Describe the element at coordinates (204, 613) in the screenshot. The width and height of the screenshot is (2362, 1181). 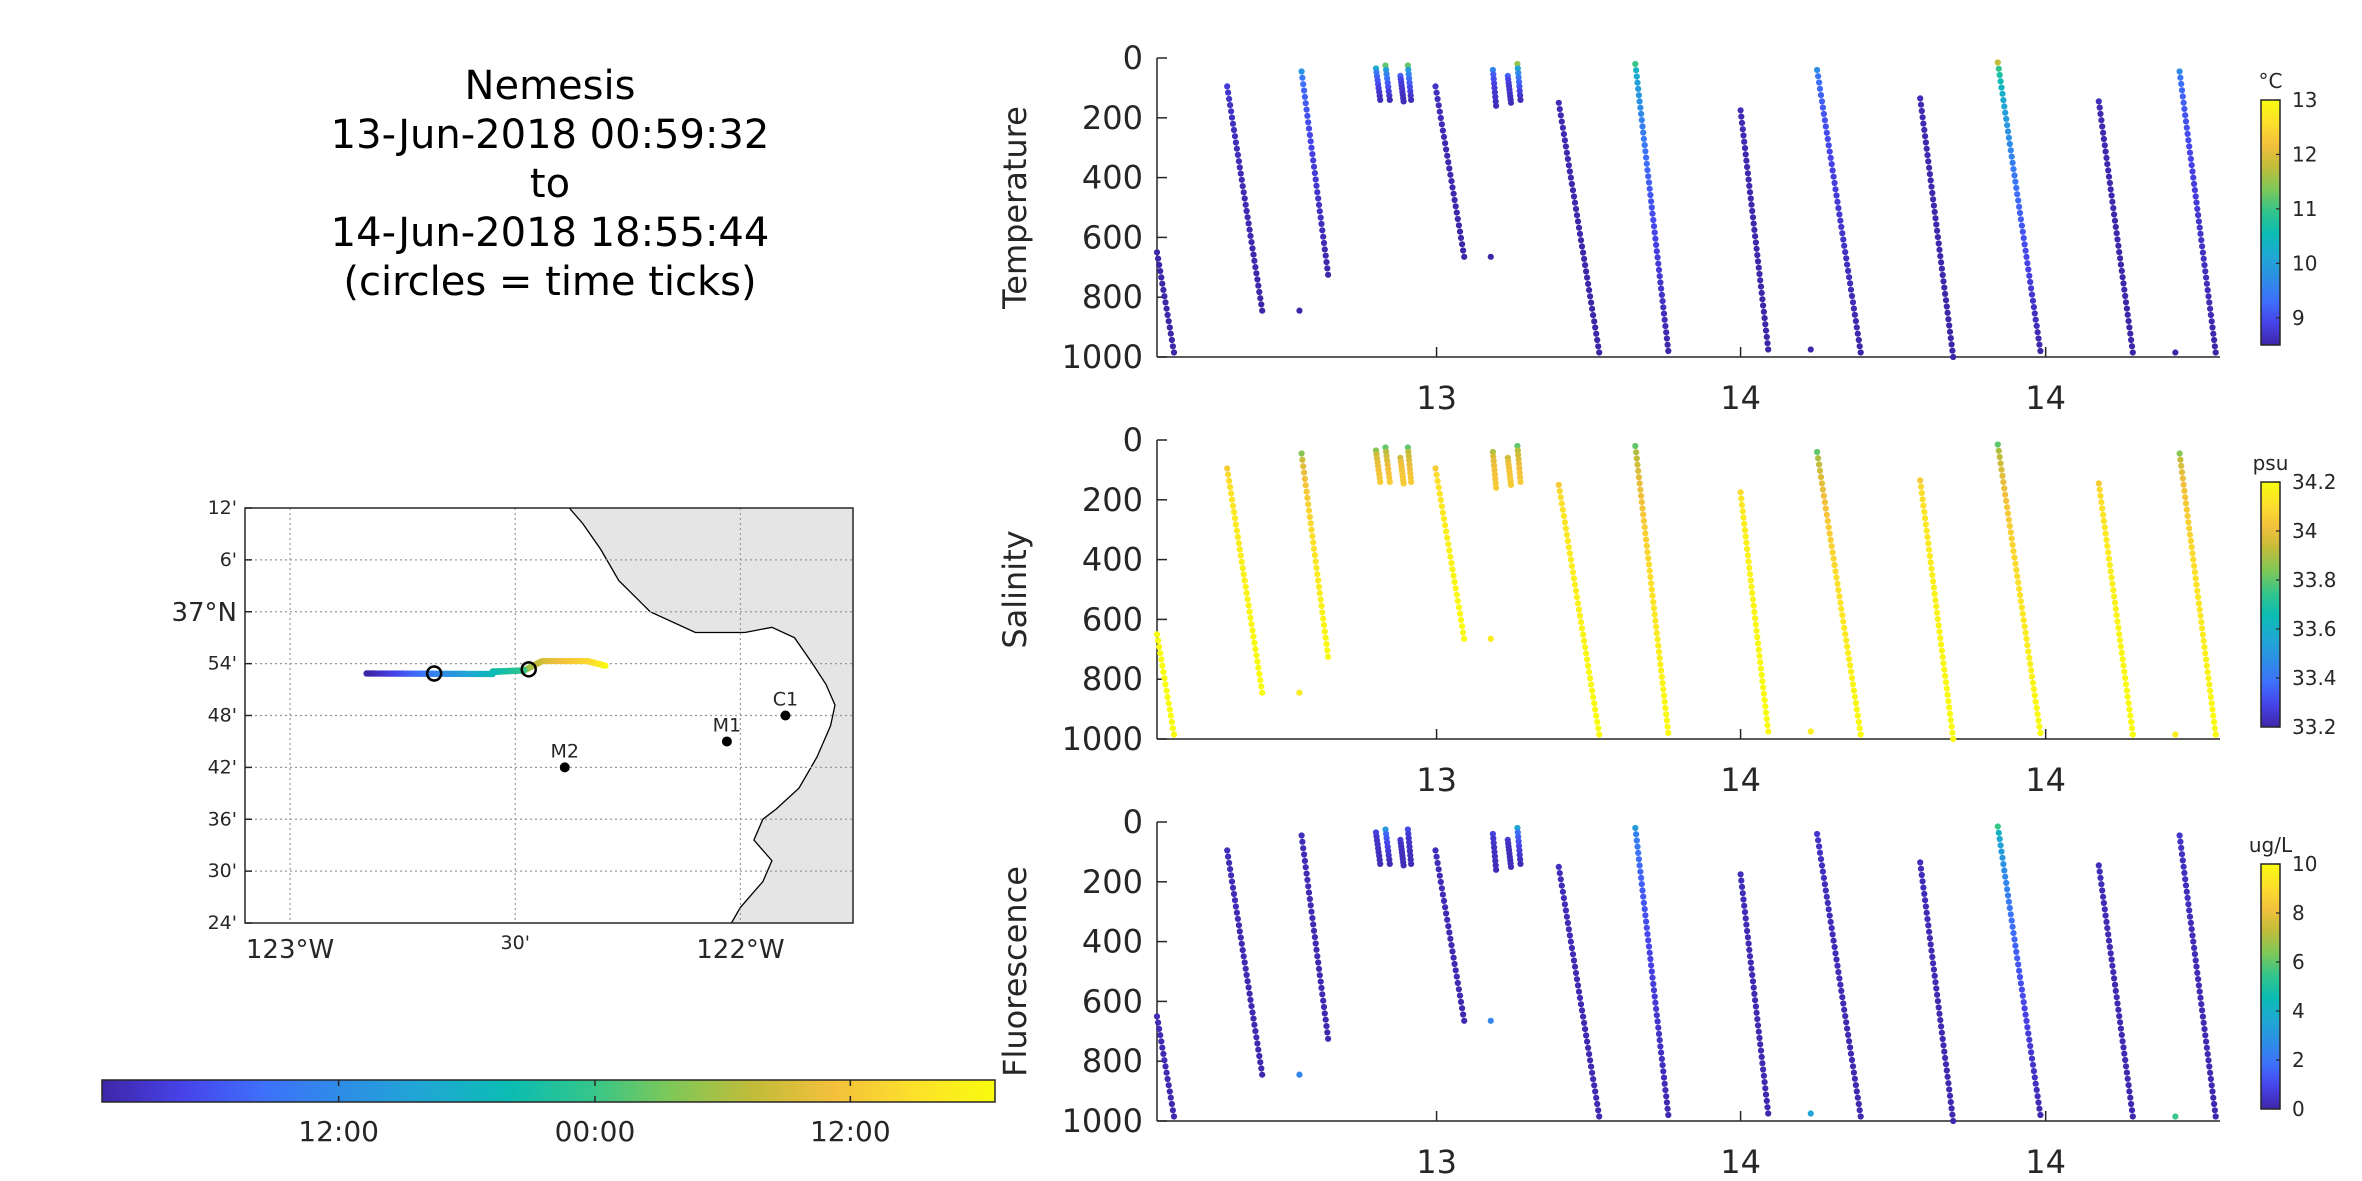
I see `map-lat-label: 37°N` at that location.